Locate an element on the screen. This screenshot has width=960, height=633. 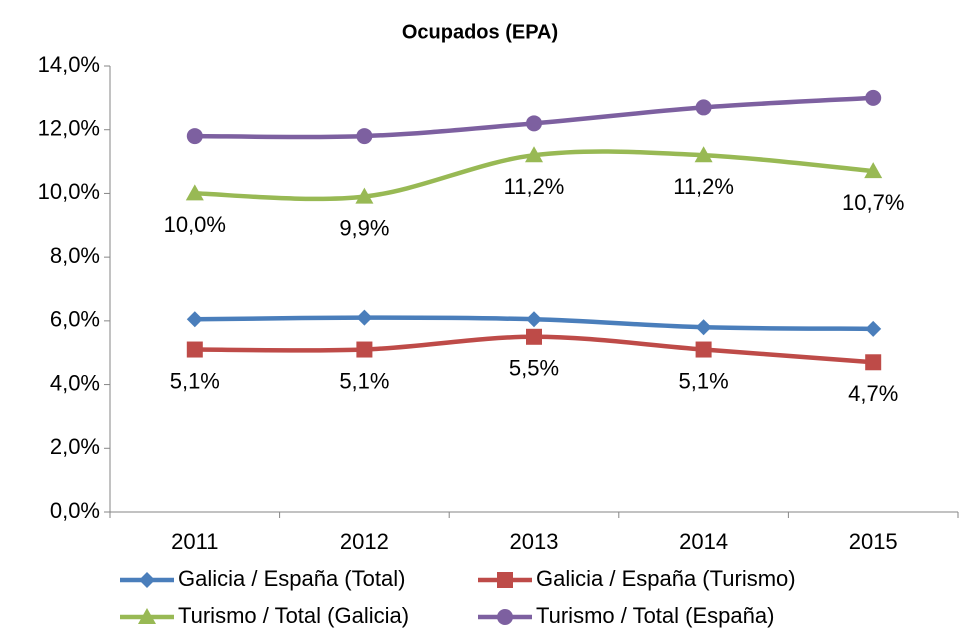
data-label: 10,7% is located at coordinates (873, 202).